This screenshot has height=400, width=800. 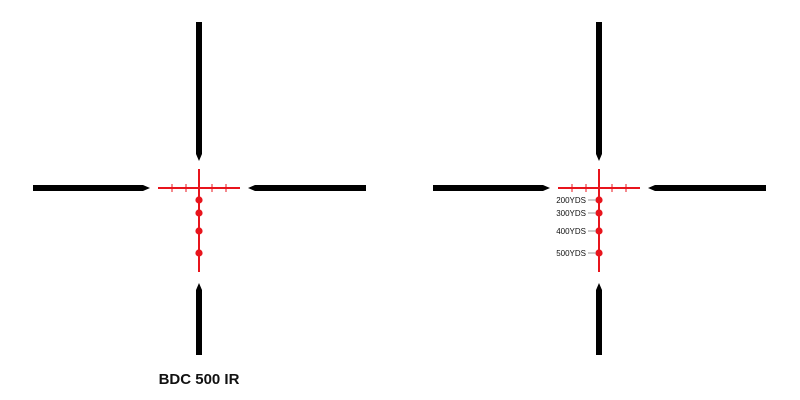 What do you see at coordinates (571, 200) in the screenshot?
I see `holdover-label: 200YDS` at bounding box center [571, 200].